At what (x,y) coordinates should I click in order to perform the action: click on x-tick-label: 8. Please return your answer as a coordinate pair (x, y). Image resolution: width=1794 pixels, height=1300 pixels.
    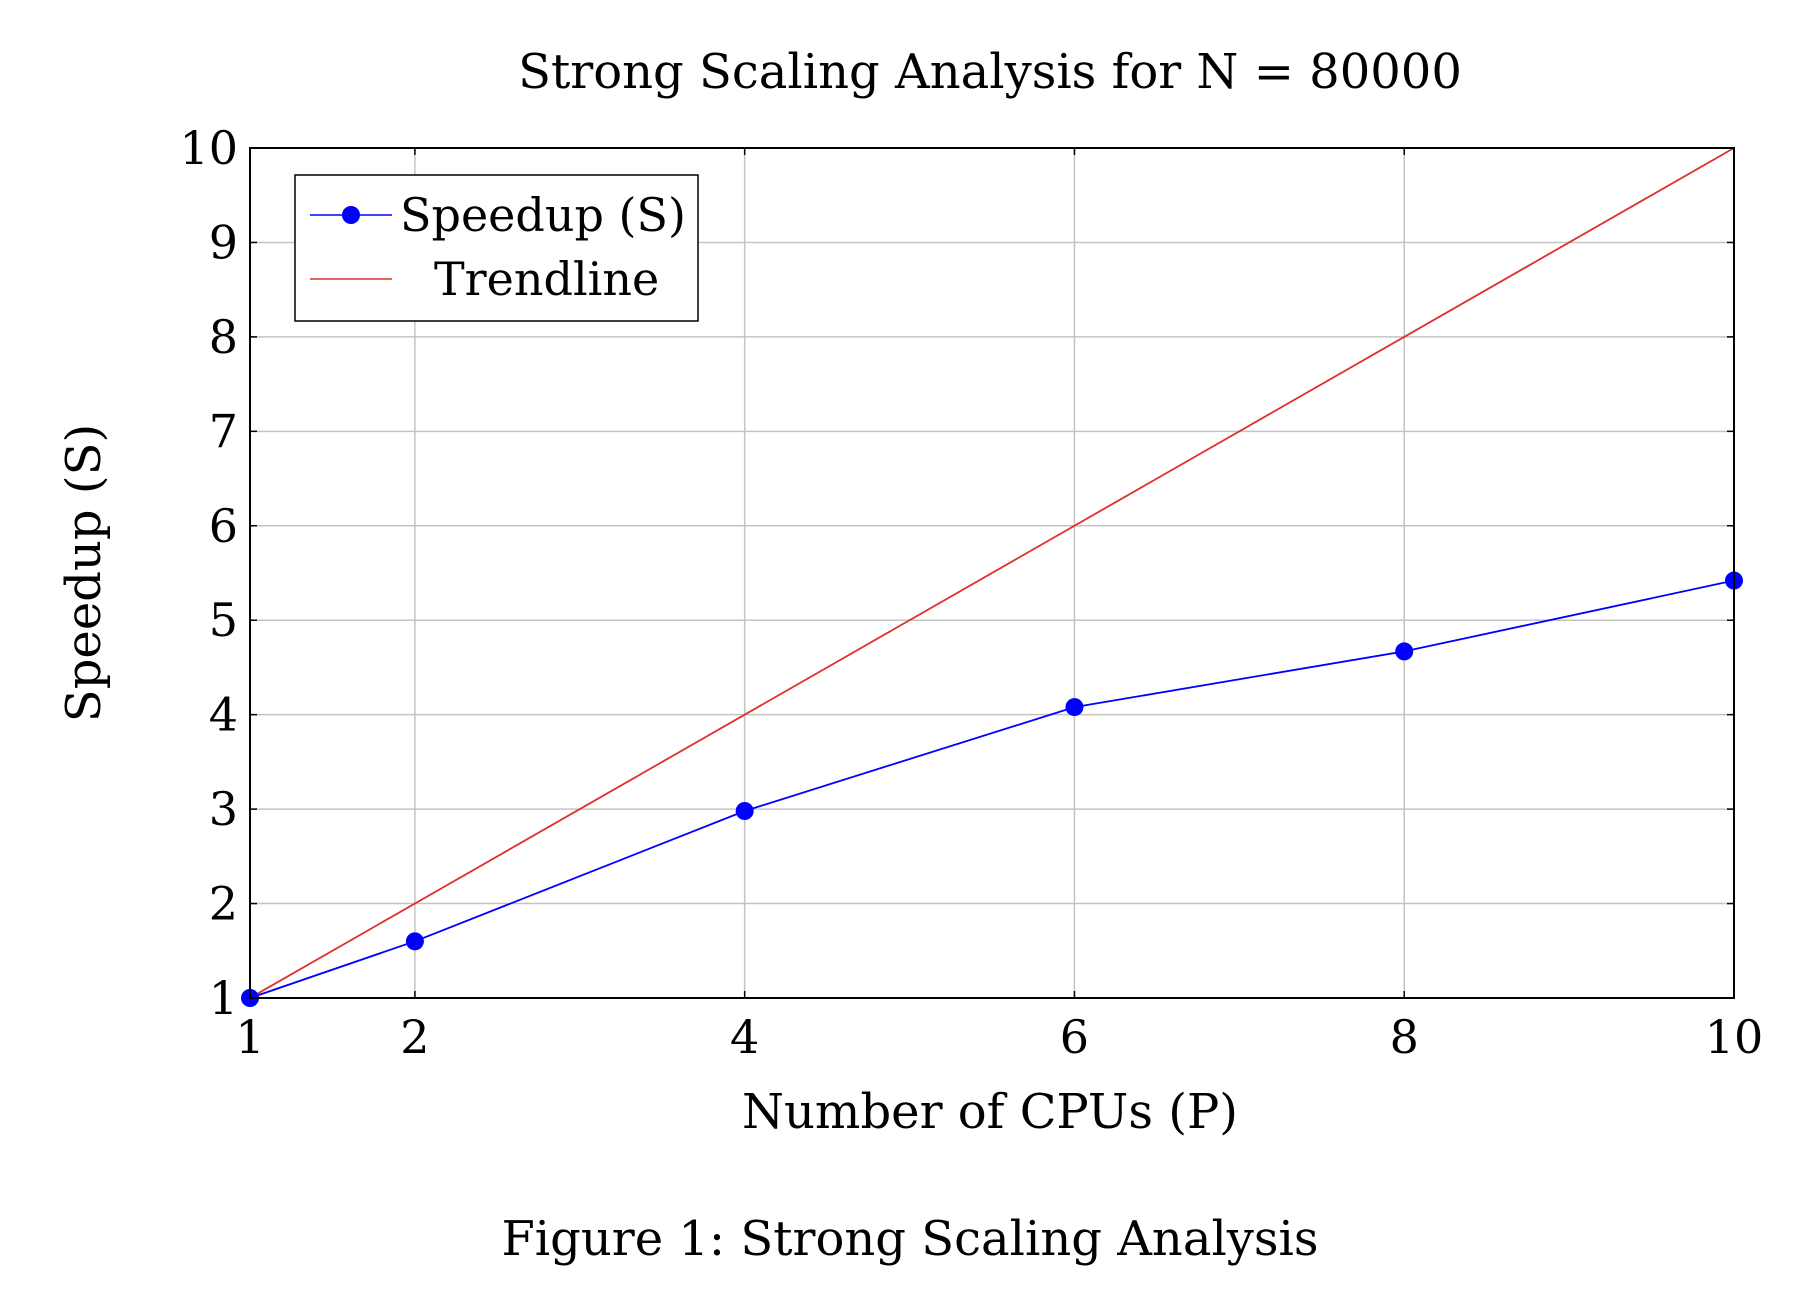
    Looking at the image, I should click on (1404, 1037).